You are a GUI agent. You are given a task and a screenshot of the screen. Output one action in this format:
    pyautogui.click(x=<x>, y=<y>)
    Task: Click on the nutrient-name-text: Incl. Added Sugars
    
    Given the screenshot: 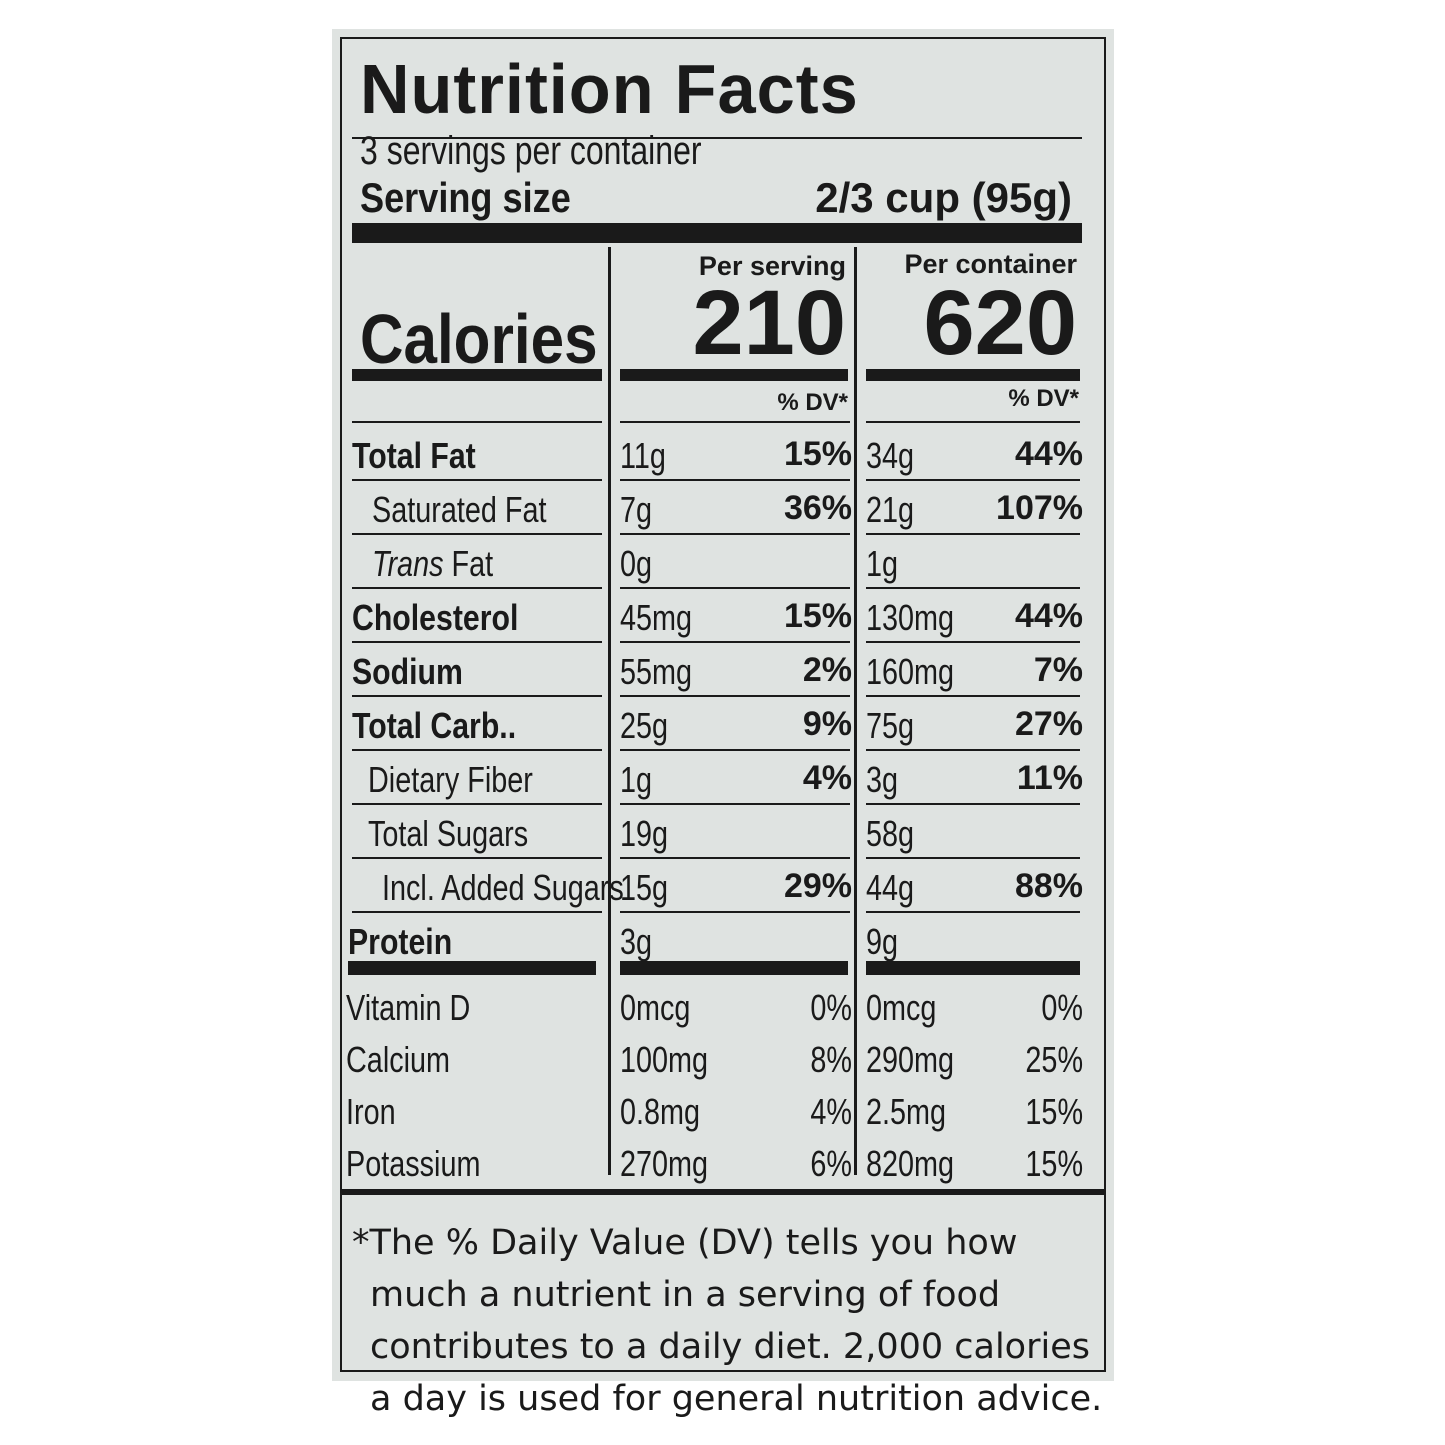 What is the action you would take?
    pyautogui.click(x=503, y=887)
    